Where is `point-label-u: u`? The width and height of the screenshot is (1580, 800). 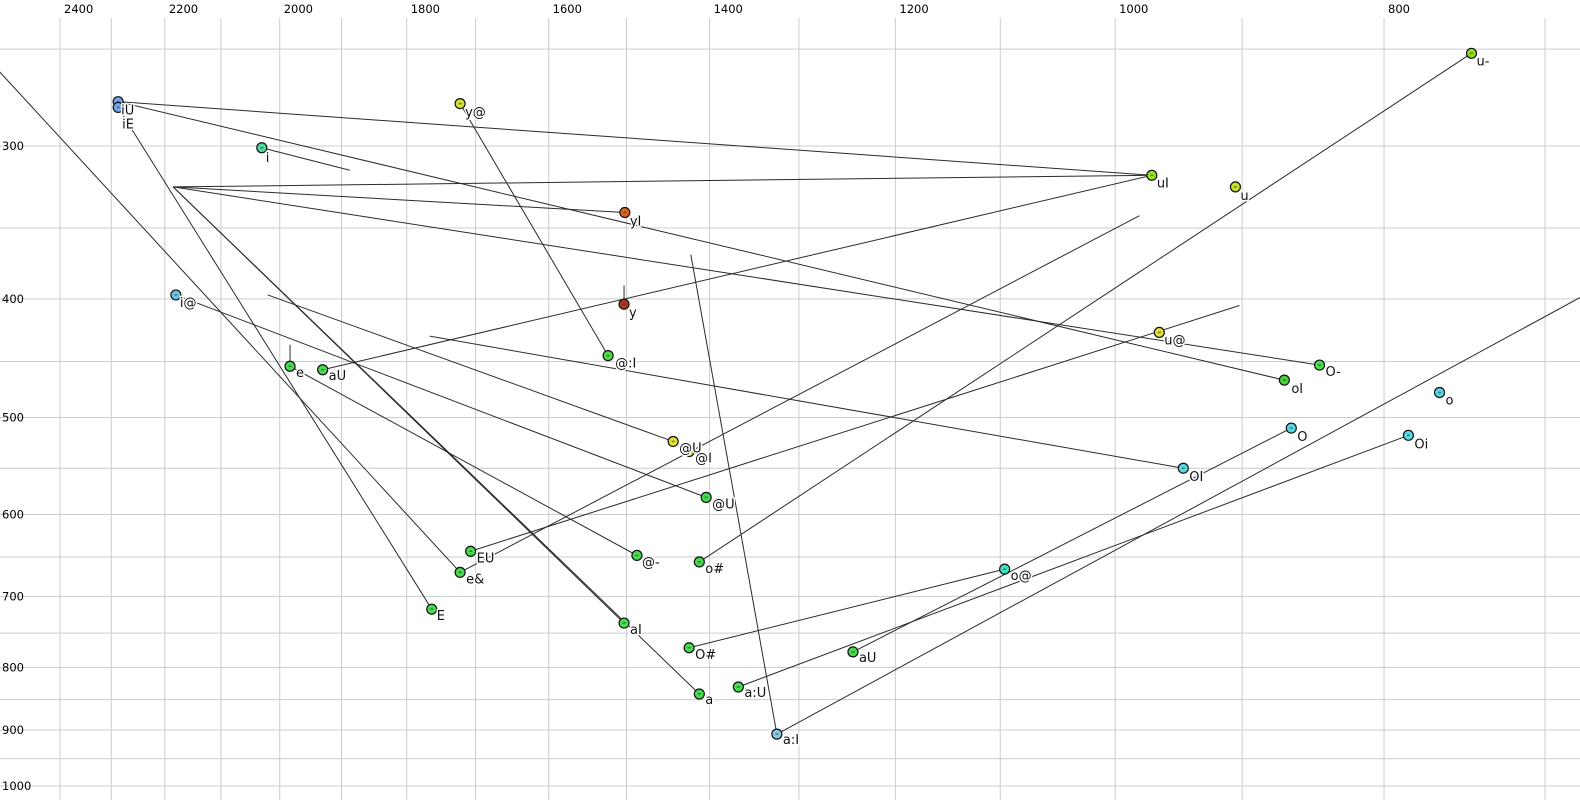
point-label-u: u is located at coordinates (1244, 196).